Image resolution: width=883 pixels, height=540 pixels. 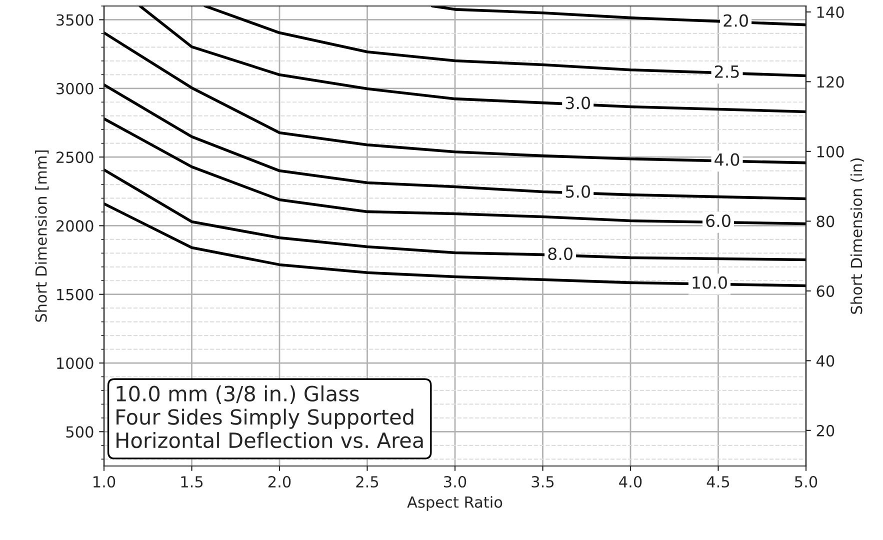 What do you see at coordinates (269, 416) in the screenshot?
I see `annotation: 10.0 mm (3/8 in.) Glass Four Sides Simply Supported Horizontal Deflection vs. Area` at bounding box center [269, 416].